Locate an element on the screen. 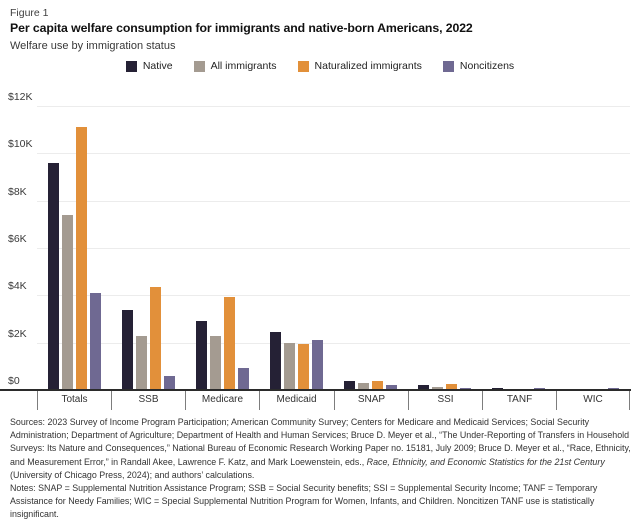 The height and width of the screenshot is (522, 640). y-axis-tick-label: $8K is located at coordinates (17, 191).